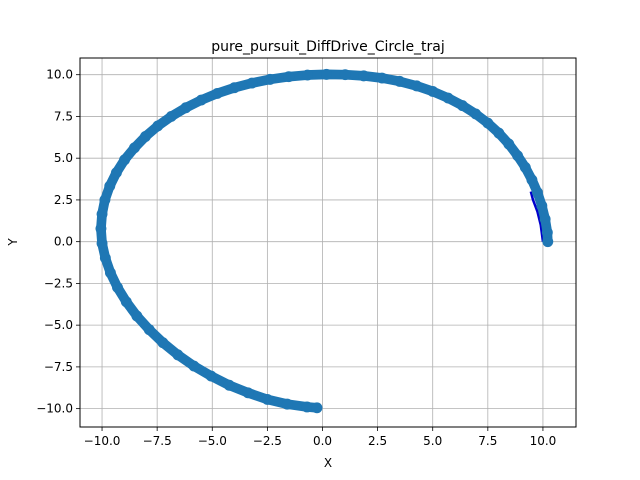  What do you see at coordinates (328, 47) in the screenshot?
I see `chart-title: pure_pursuit_DiffDrive_Circle_traj` at bounding box center [328, 47].